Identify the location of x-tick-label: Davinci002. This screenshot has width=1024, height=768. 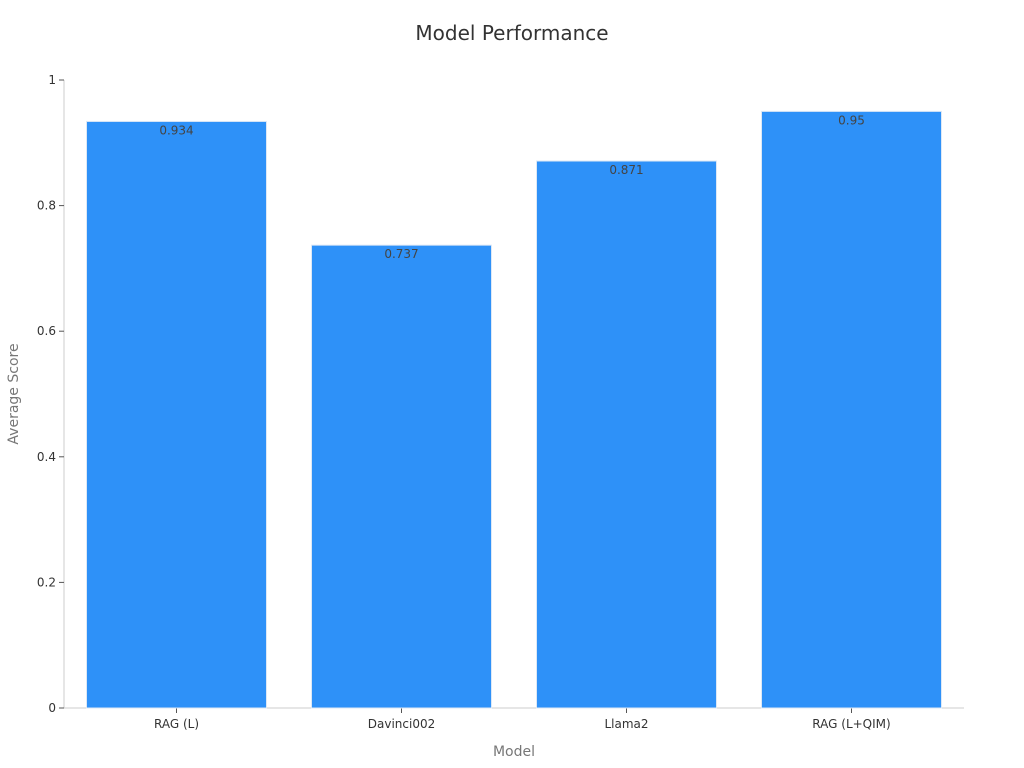
(401, 724).